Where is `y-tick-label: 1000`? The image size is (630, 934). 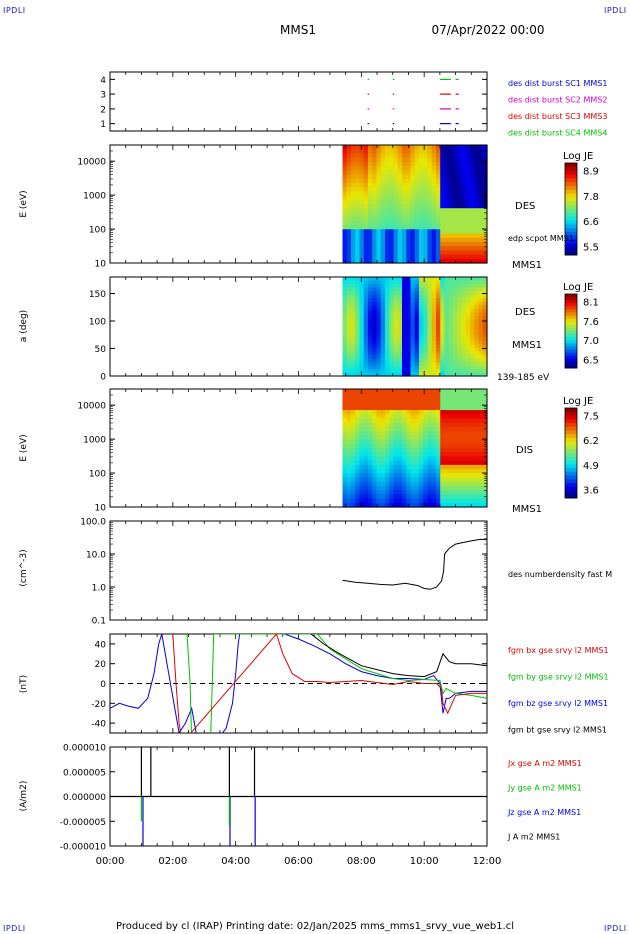 y-tick-label: 1000 is located at coordinates (94, 197).